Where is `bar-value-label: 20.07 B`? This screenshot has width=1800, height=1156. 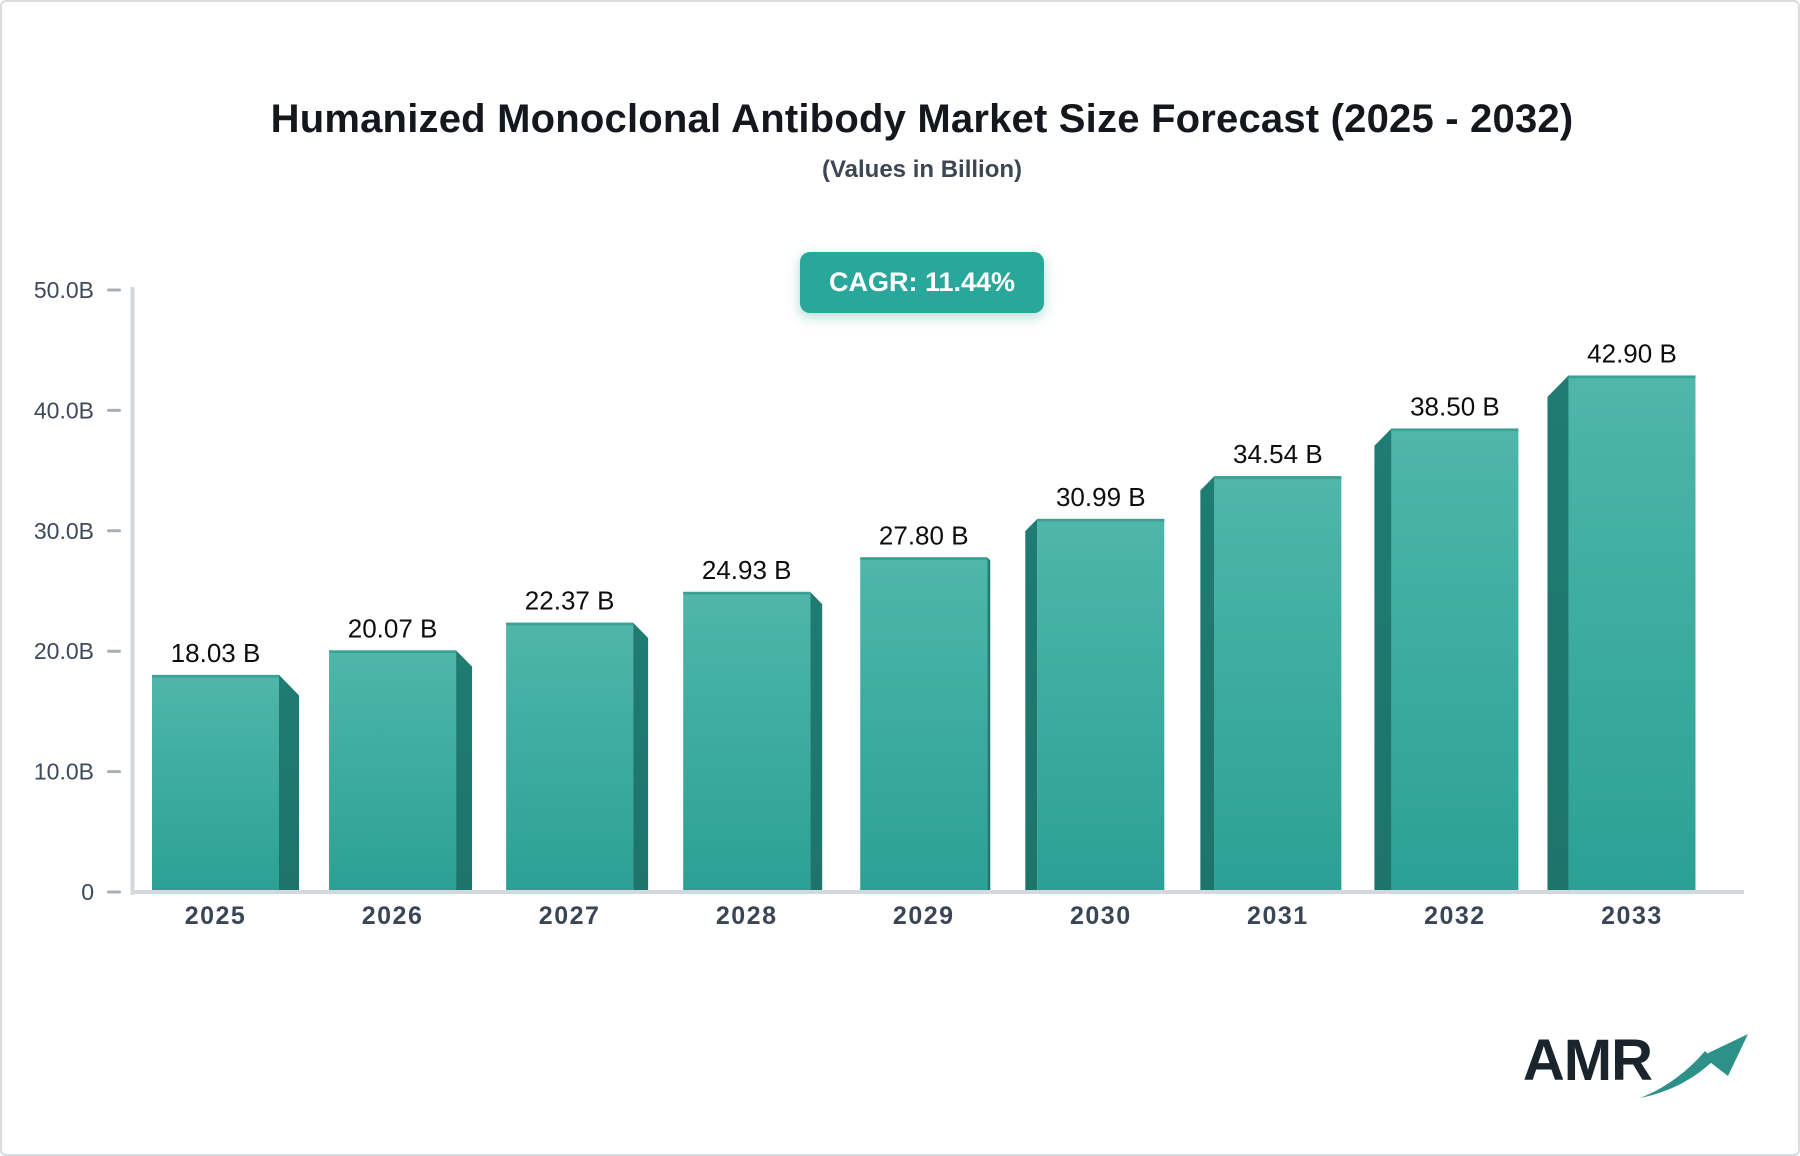 bar-value-label: 20.07 B is located at coordinates (393, 628).